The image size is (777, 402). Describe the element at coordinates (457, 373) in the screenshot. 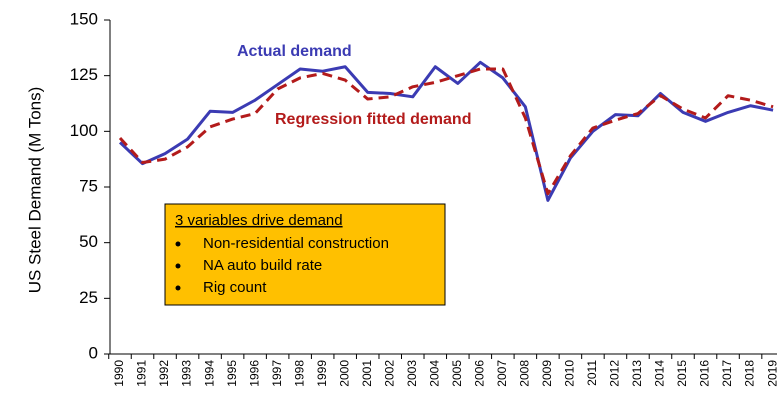

I see `x-tick-label: 2005` at that location.